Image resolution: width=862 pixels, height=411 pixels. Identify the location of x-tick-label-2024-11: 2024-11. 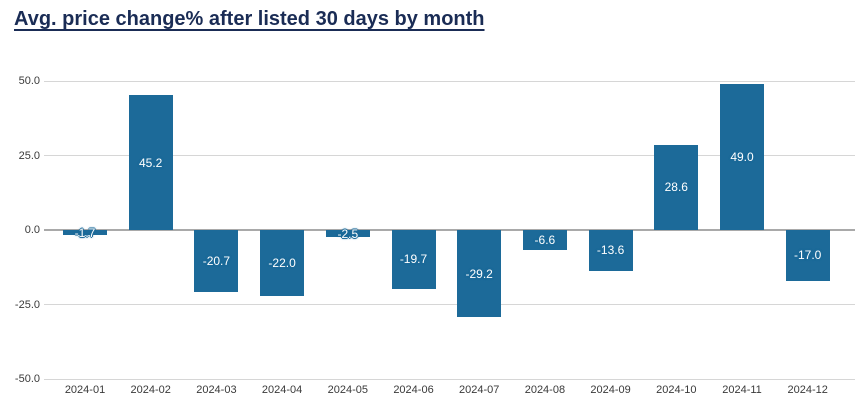
(742, 390).